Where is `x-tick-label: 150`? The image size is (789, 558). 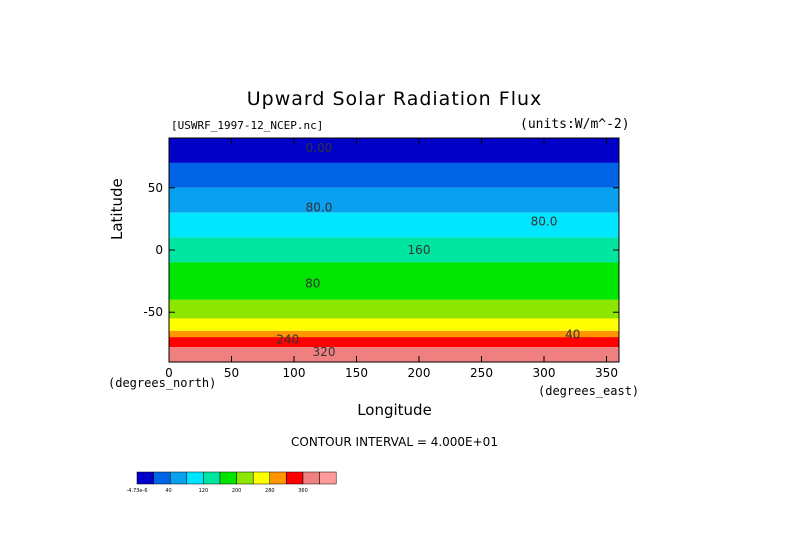 x-tick-label: 150 is located at coordinates (356, 373).